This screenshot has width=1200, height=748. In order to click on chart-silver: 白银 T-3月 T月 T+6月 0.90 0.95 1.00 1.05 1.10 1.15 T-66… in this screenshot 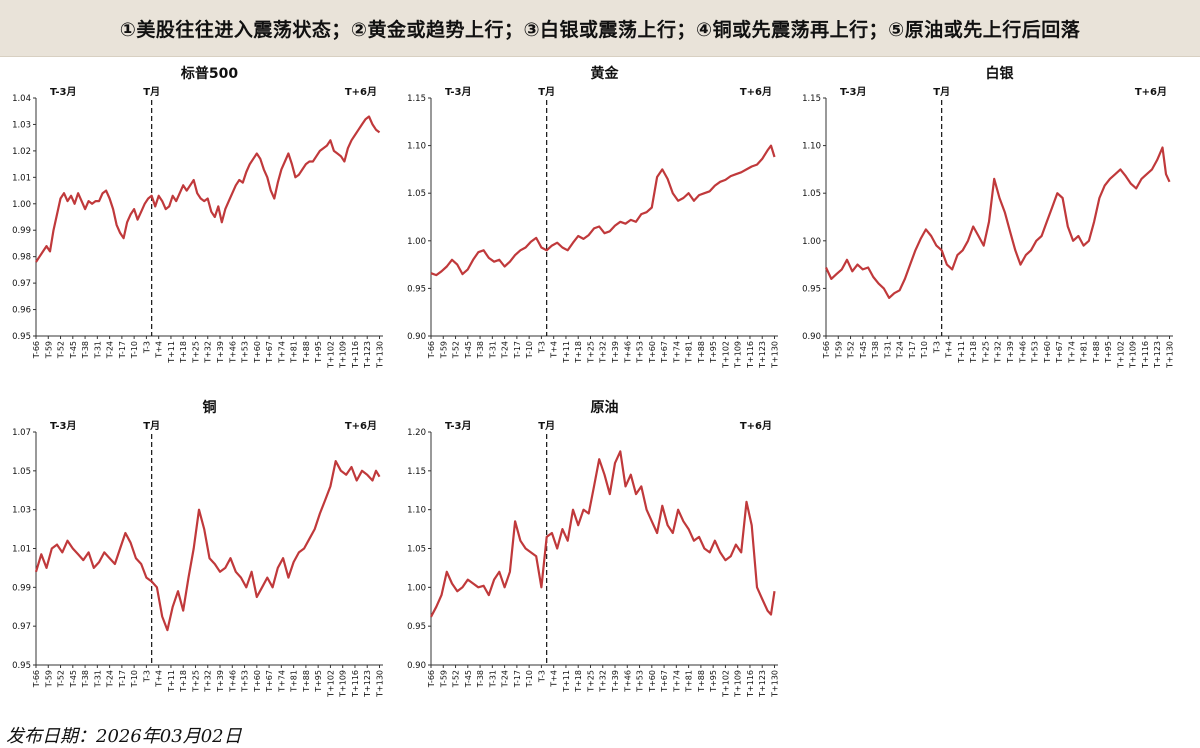, I will do `click(987, 223)`.